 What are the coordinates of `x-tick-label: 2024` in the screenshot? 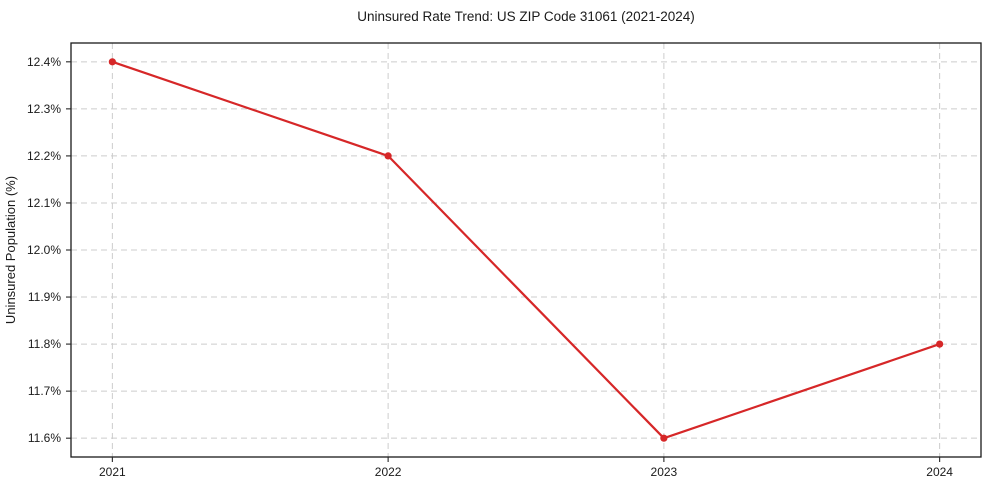 It's located at (939, 472).